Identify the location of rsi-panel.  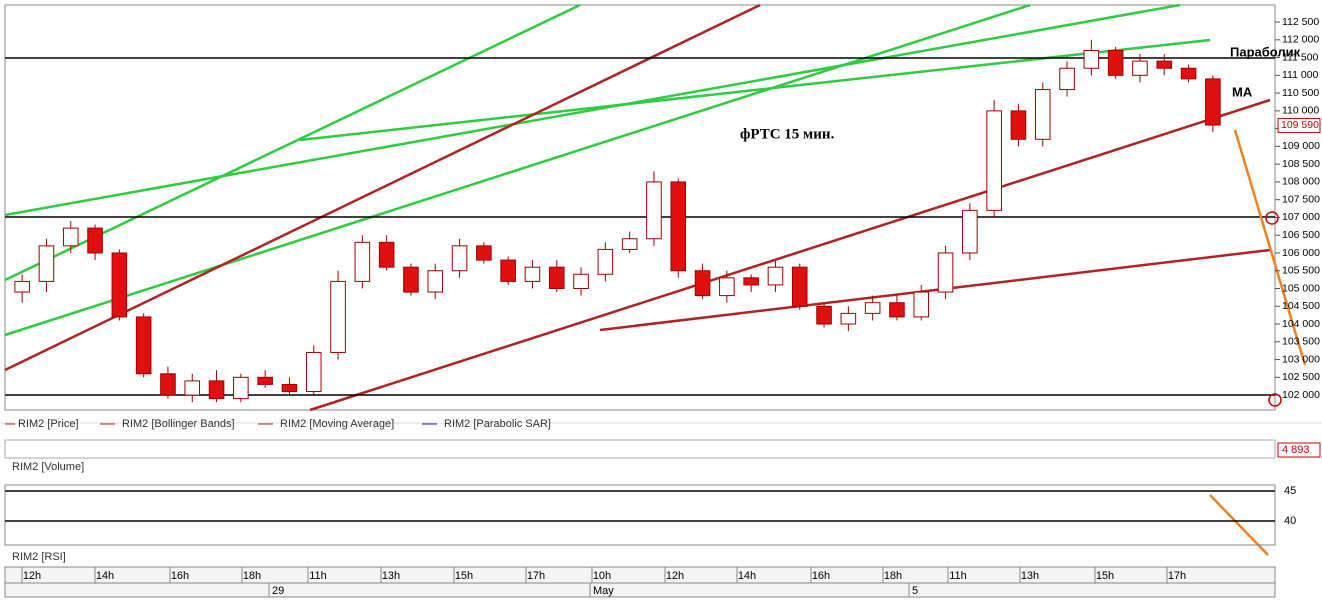
(640, 515).